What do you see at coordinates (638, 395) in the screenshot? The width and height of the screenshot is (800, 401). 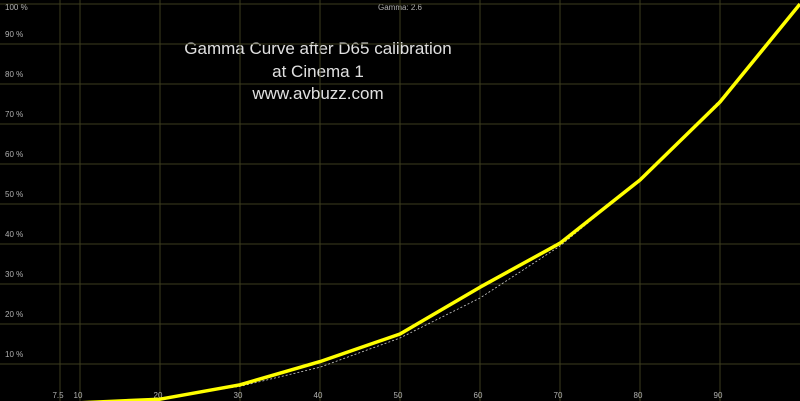 I see `x-tick-label: 80` at bounding box center [638, 395].